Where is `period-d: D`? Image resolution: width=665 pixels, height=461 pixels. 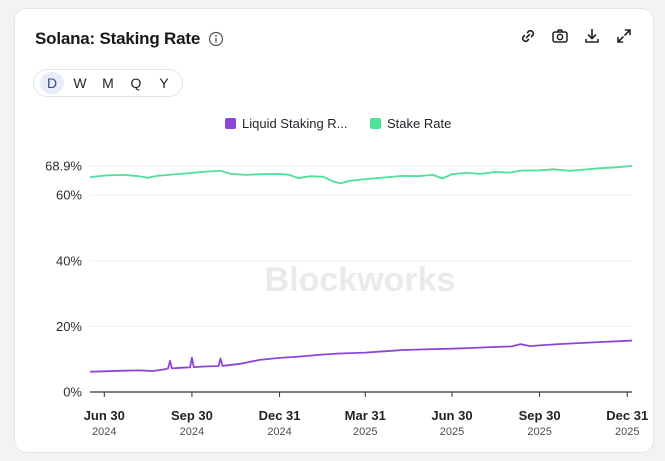 period-d: D is located at coordinates (52, 83).